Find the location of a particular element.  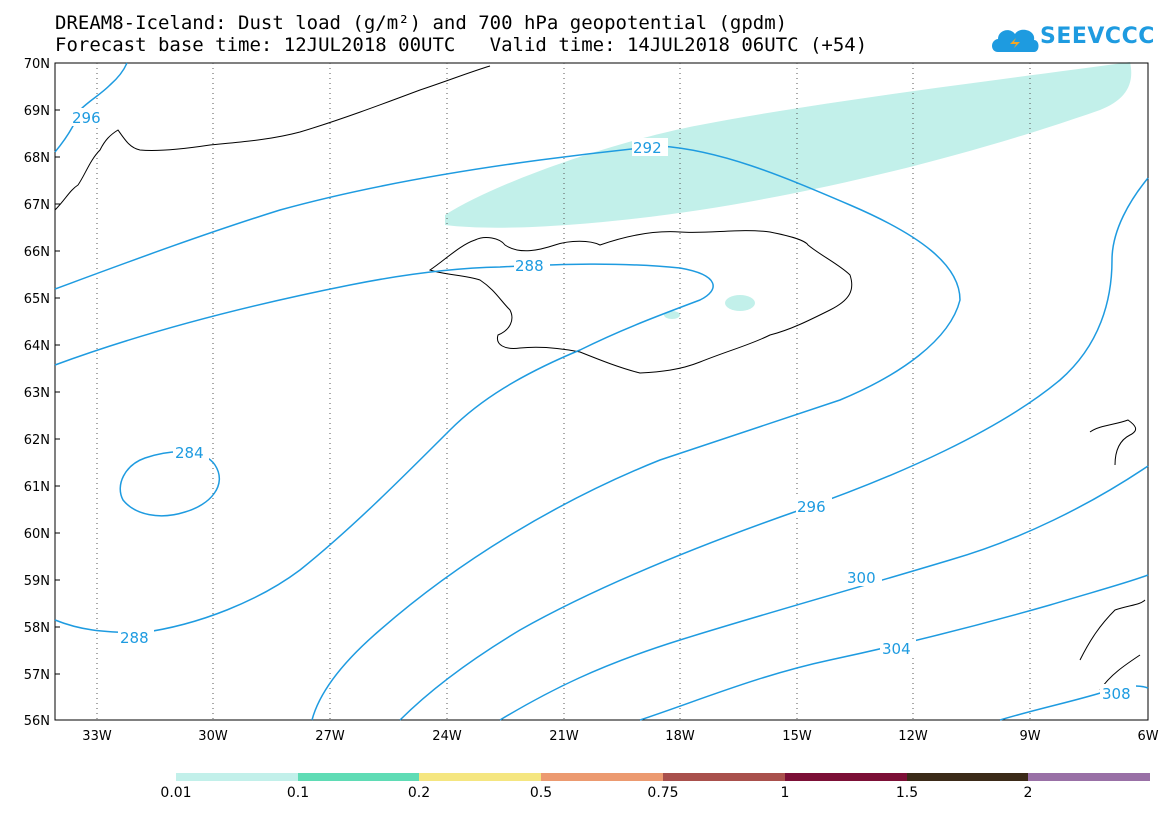

iceland-coast is located at coordinates (640, 302).